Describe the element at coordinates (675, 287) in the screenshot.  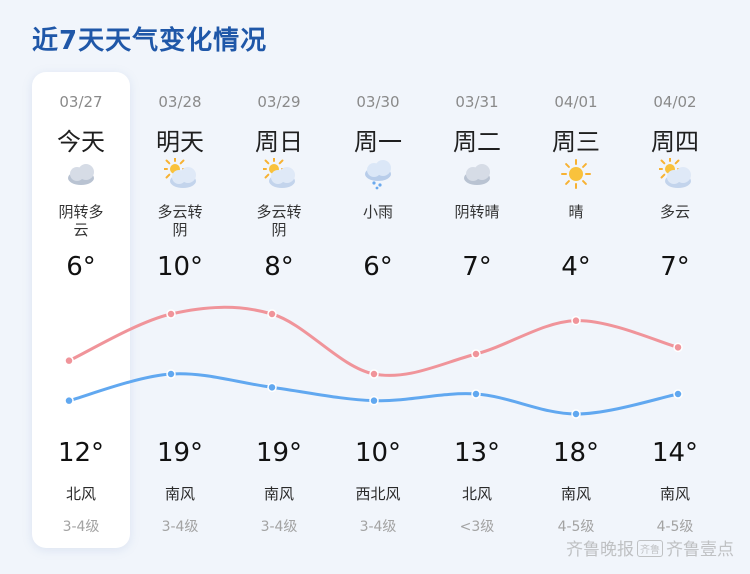
I see `day-column: 04/02 周四 多云 7° 14° 南风 4-5级` at that location.